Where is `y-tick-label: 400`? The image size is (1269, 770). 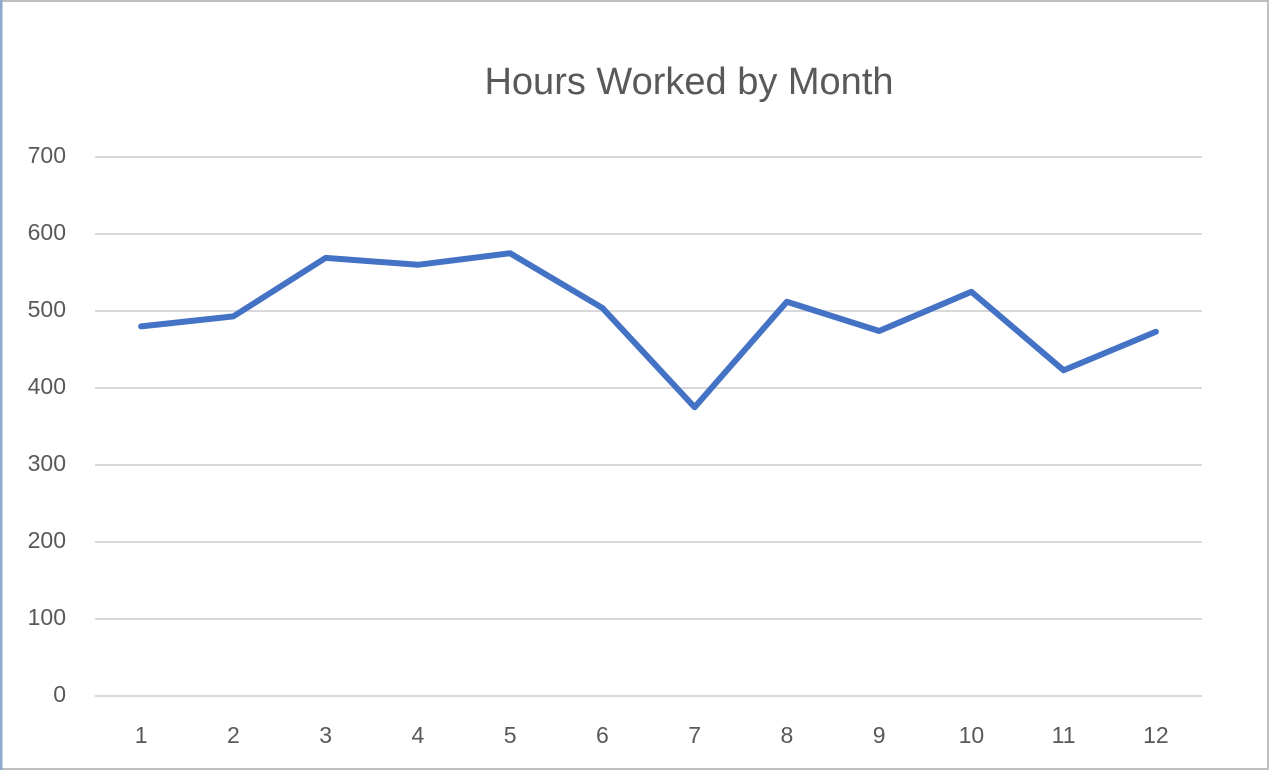
y-tick-label: 400 is located at coordinates (47, 386).